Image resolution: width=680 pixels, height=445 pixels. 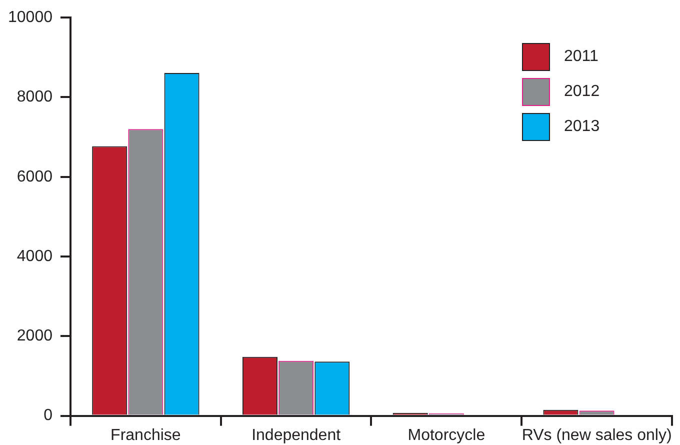 What do you see at coordinates (582, 92) in the screenshot?
I see `legend-label: 2012` at bounding box center [582, 92].